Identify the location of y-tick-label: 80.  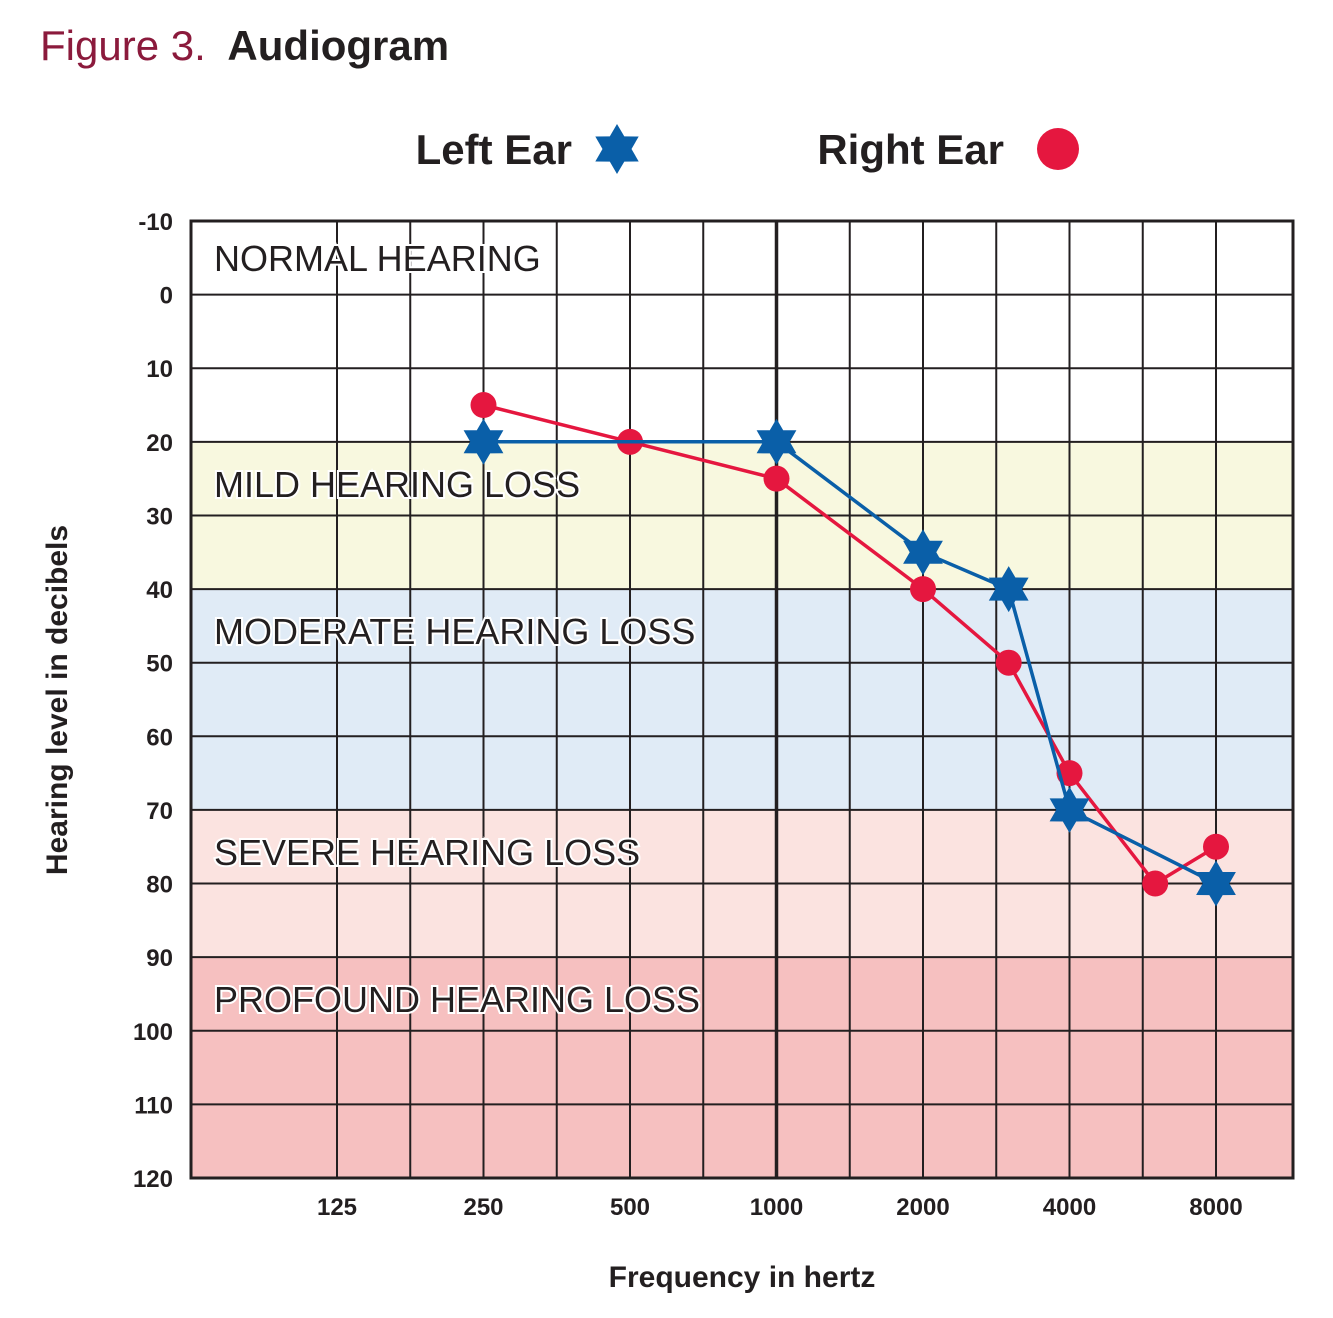
(159, 885).